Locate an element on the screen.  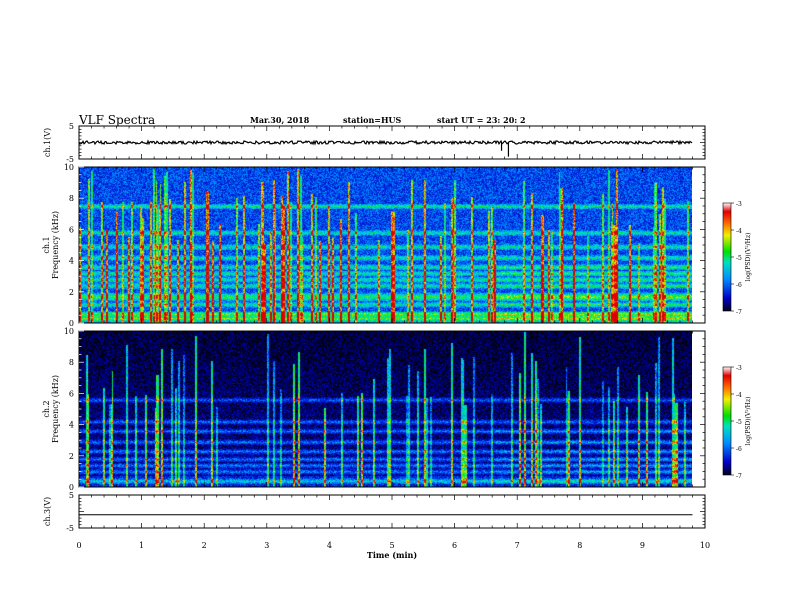
start-time-label: start UT = 23: 20: 2 is located at coordinates (481, 120).